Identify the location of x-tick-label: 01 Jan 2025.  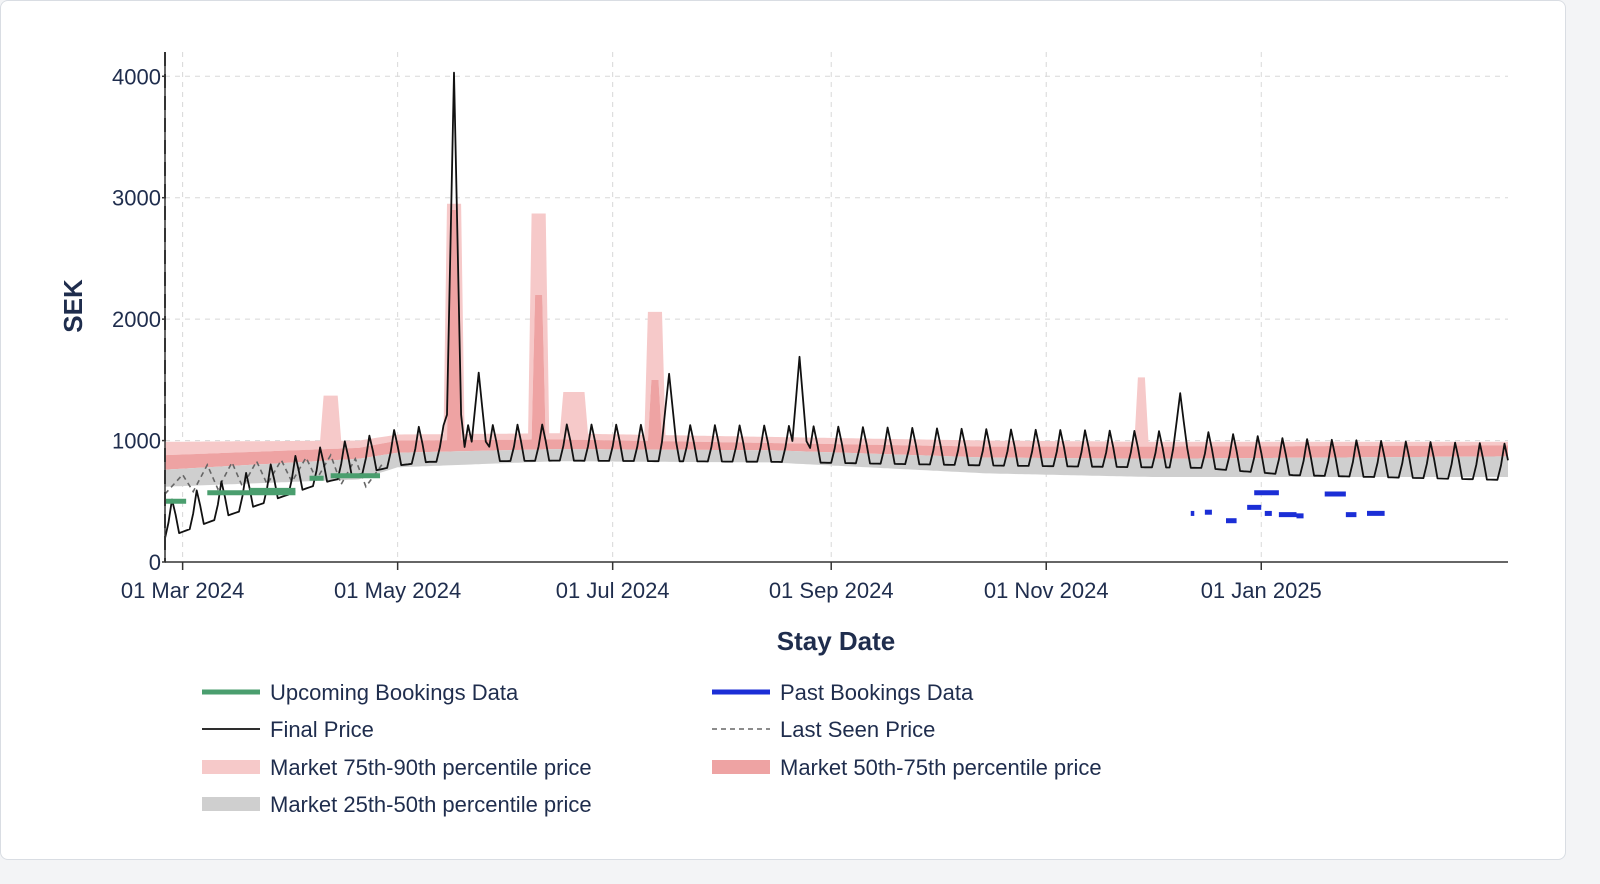
(1261, 590).